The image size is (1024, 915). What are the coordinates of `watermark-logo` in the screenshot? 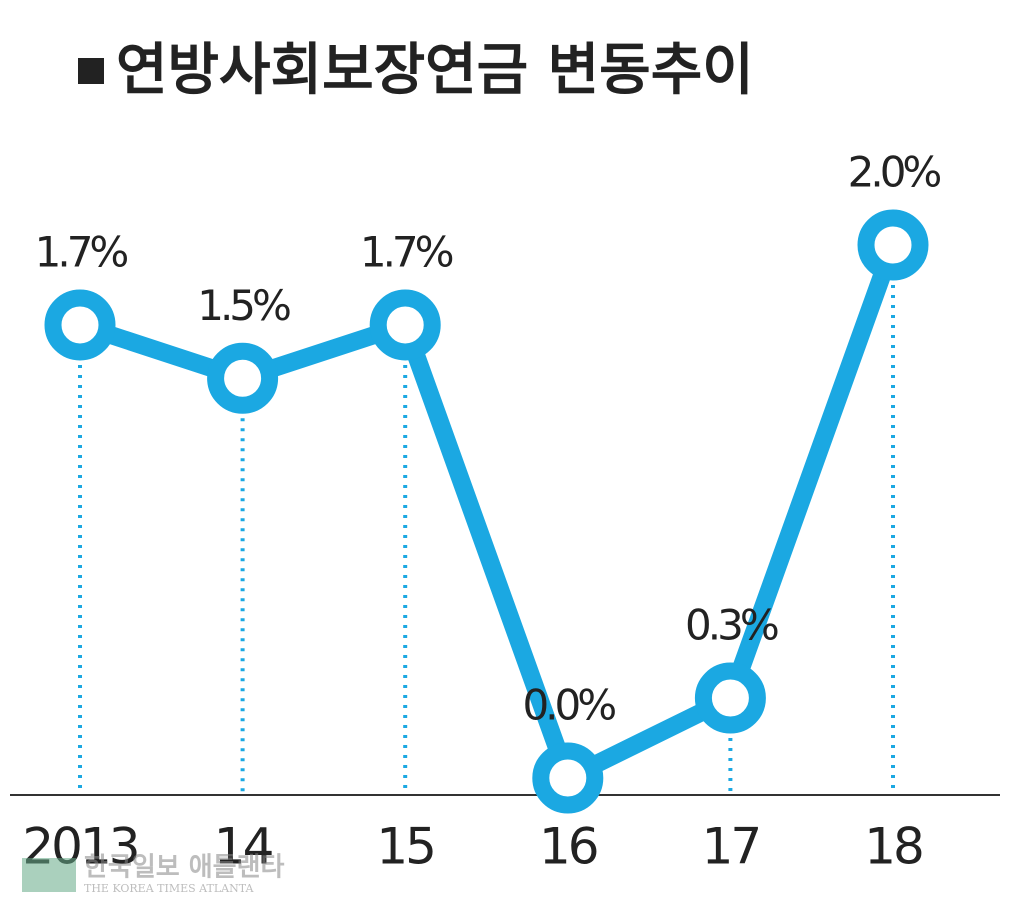 It's located at (49, 875).